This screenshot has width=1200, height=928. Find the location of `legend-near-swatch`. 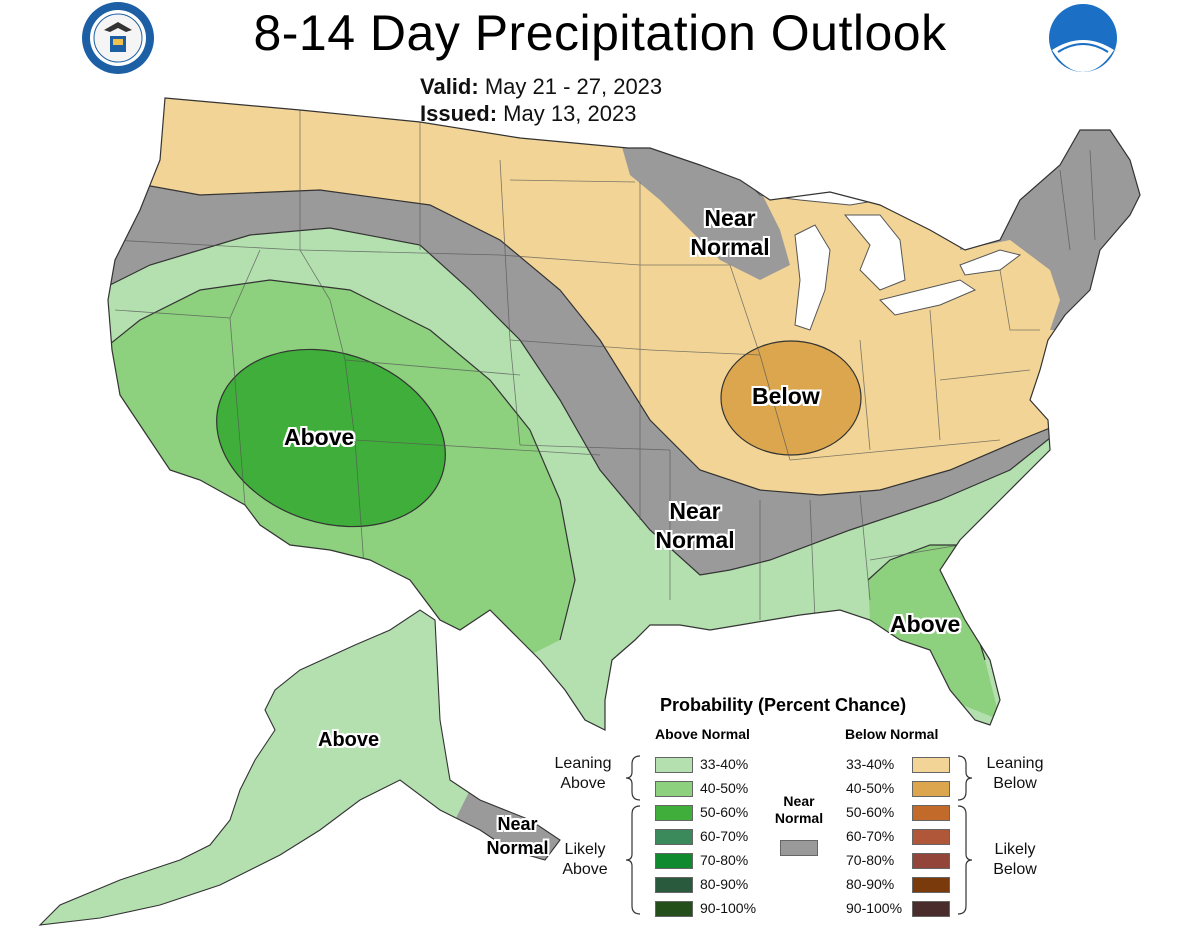

legend-near-swatch is located at coordinates (799, 848).